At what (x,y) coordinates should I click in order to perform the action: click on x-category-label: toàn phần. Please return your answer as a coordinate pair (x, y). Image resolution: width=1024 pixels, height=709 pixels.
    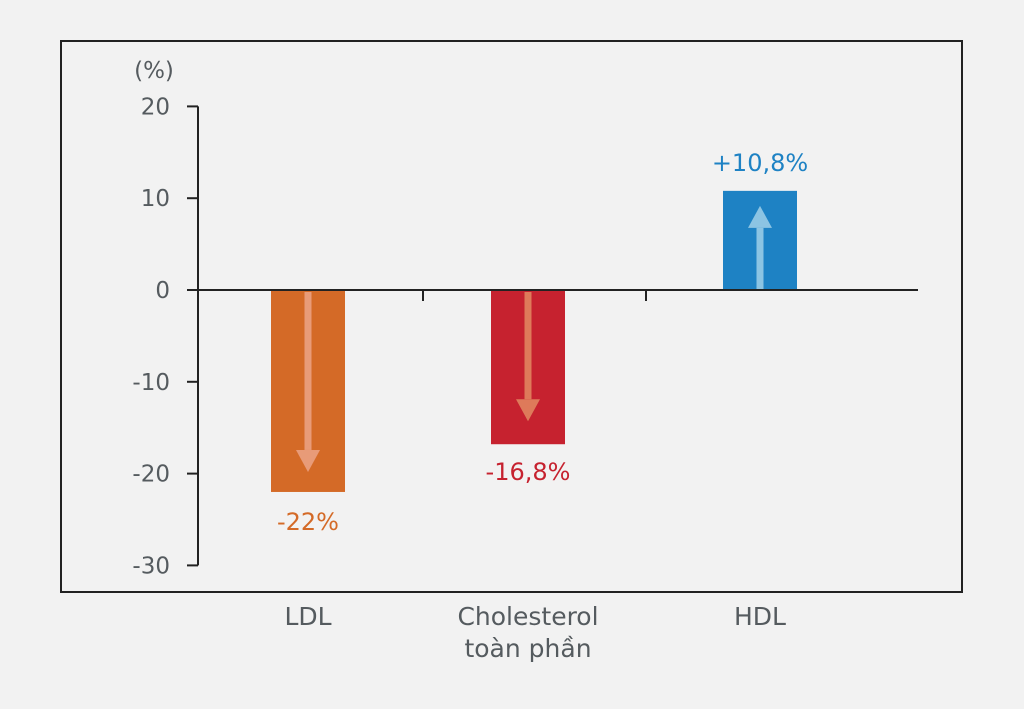
    Looking at the image, I should click on (527, 648).